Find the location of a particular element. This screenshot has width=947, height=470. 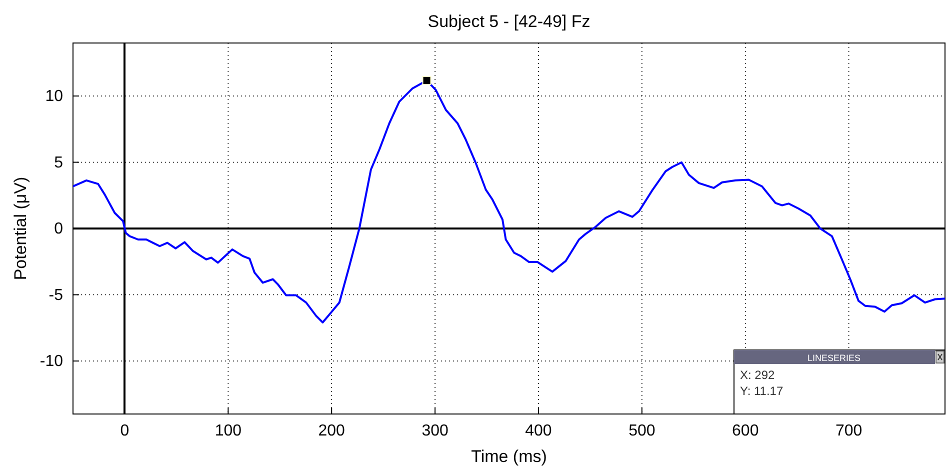

x-tick-label: 0 is located at coordinates (125, 431).